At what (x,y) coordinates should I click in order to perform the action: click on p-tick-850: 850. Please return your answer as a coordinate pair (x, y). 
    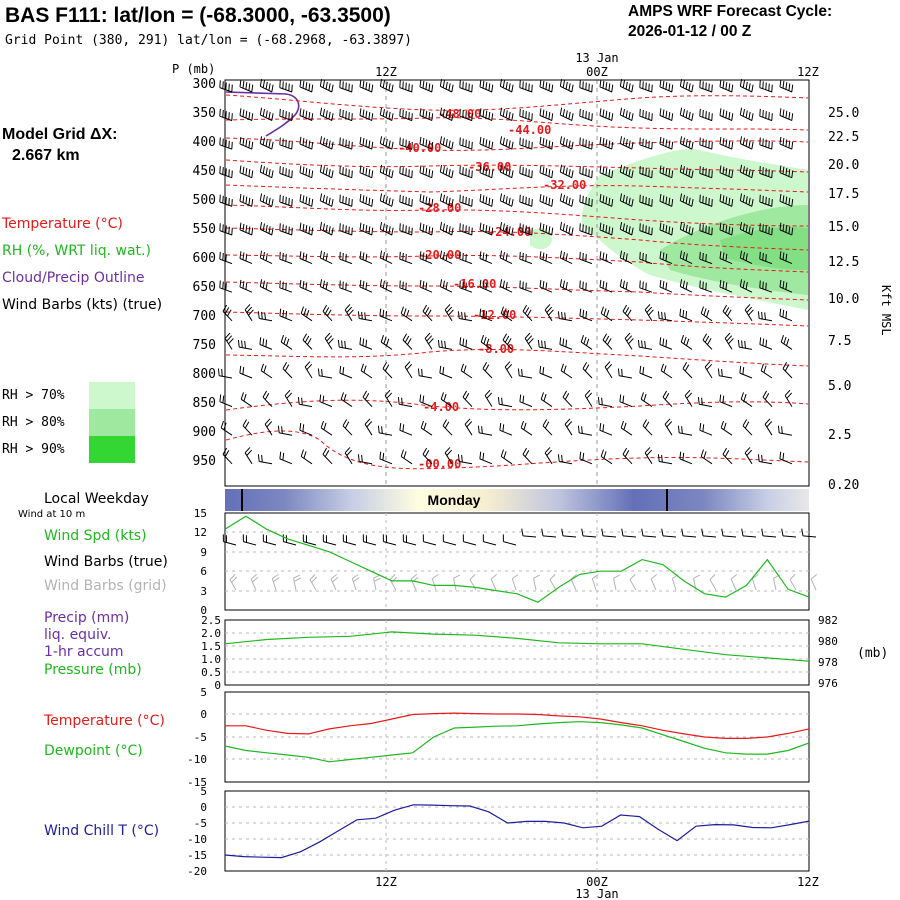
    Looking at the image, I should click on (204, 403).